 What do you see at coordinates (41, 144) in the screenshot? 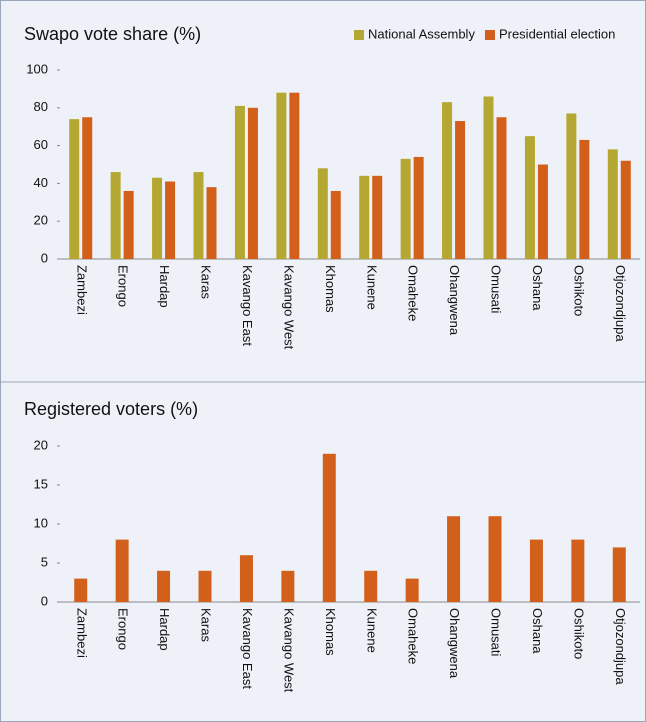
I see `y-tick-label: 60` at bounding box center [41, 144].